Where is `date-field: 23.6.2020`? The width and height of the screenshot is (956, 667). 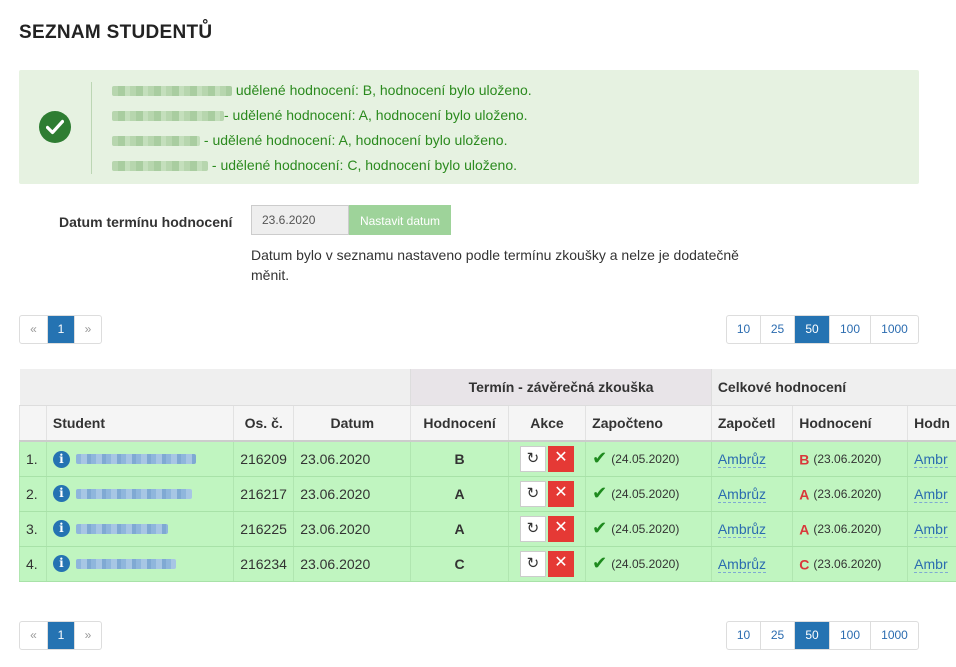
date-field: 23.6.2020 is located at coordinates (300, 220).